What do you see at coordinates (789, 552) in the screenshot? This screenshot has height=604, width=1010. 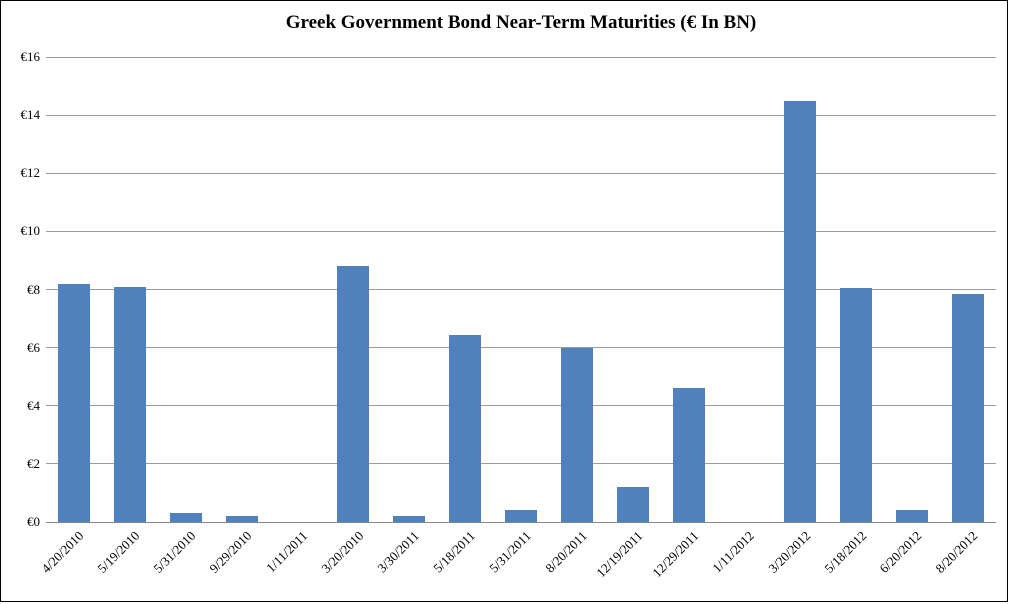 I see `x-tick-label: 3/20/2012` at bounding box center [789, 552].